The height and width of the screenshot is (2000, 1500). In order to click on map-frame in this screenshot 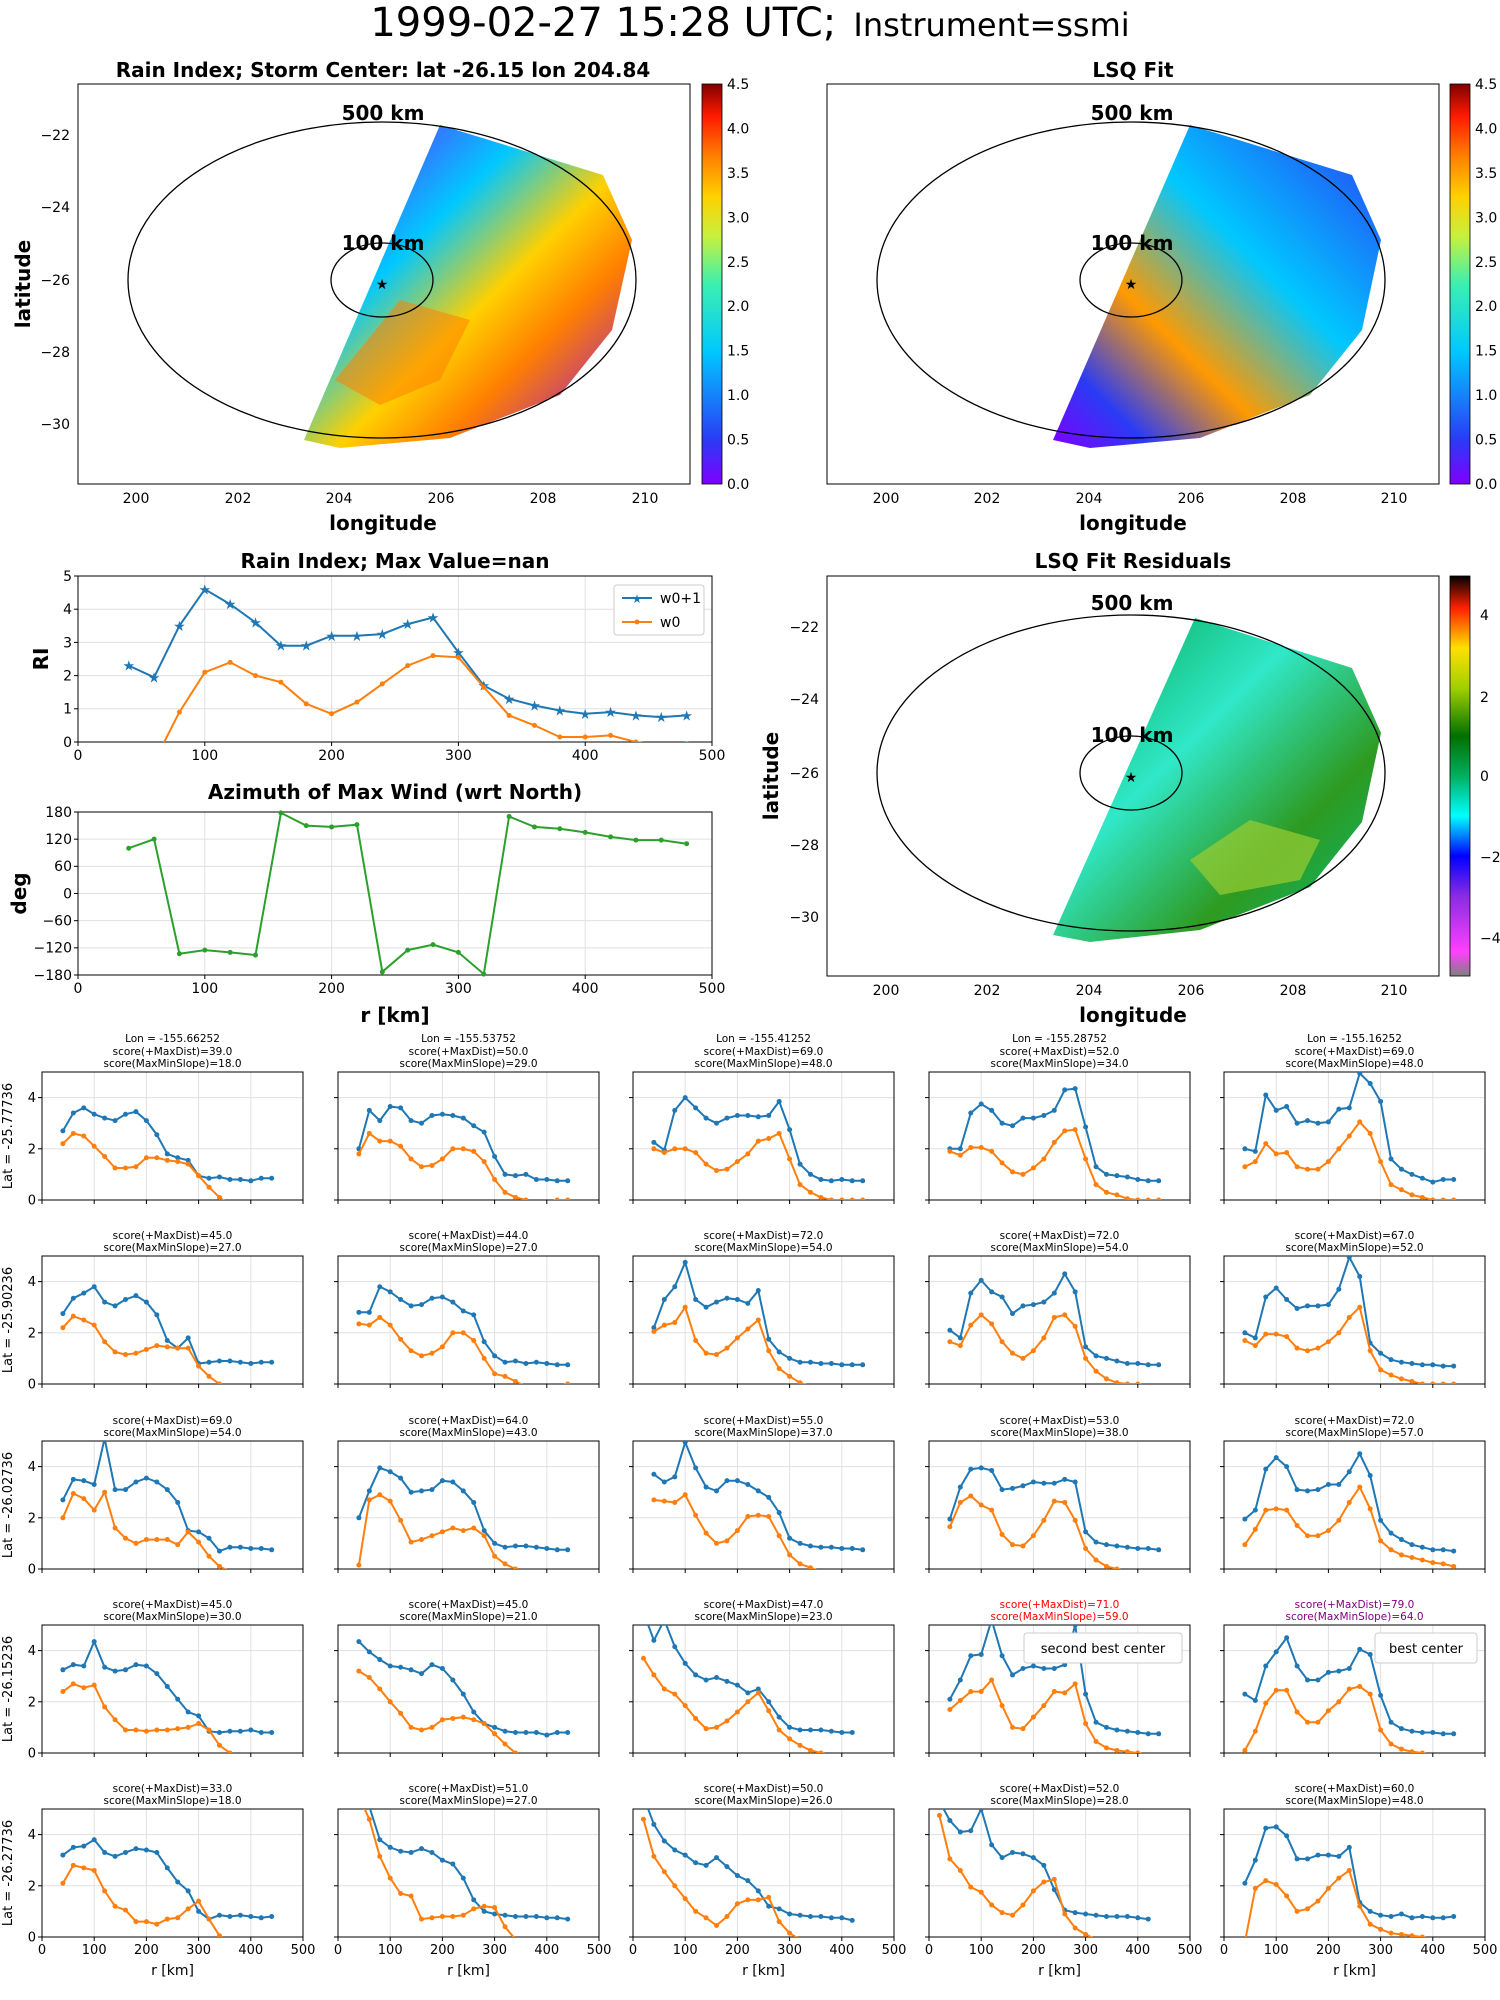, I will do `click(1133, 776)`.